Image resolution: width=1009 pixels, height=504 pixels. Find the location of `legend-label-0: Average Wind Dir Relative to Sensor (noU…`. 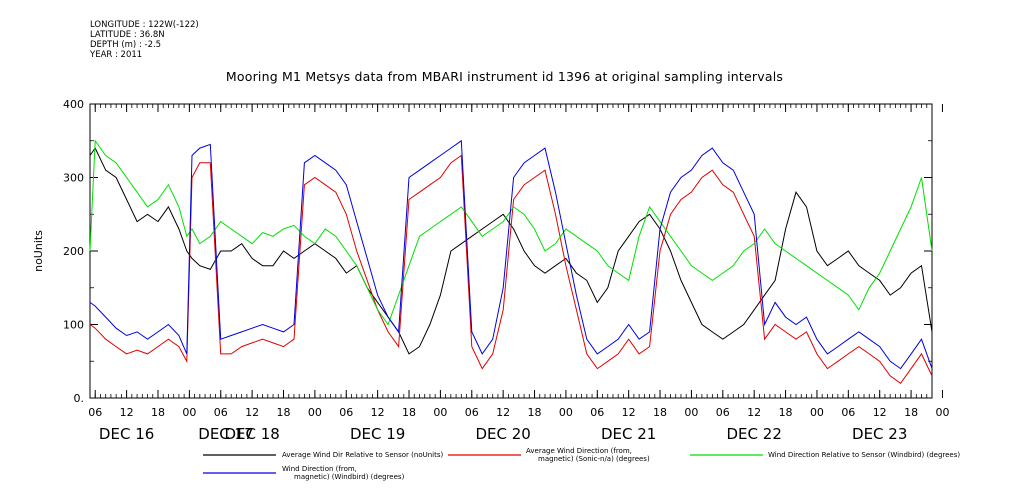

legend-label-0: Average Wind Dir Relative to Sensor (noU… is located at coordinates (362, 455).